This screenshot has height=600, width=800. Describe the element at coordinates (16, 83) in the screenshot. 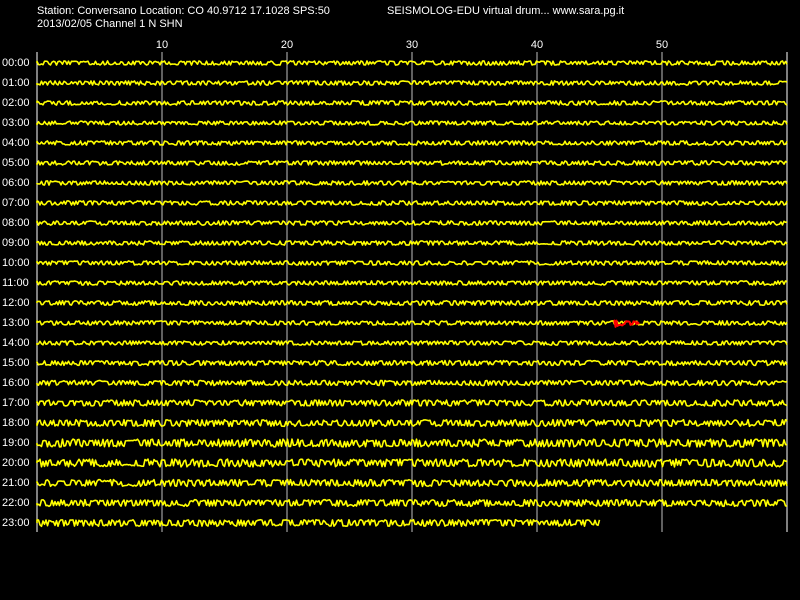

I see `hour-label: 01:00` at that location.